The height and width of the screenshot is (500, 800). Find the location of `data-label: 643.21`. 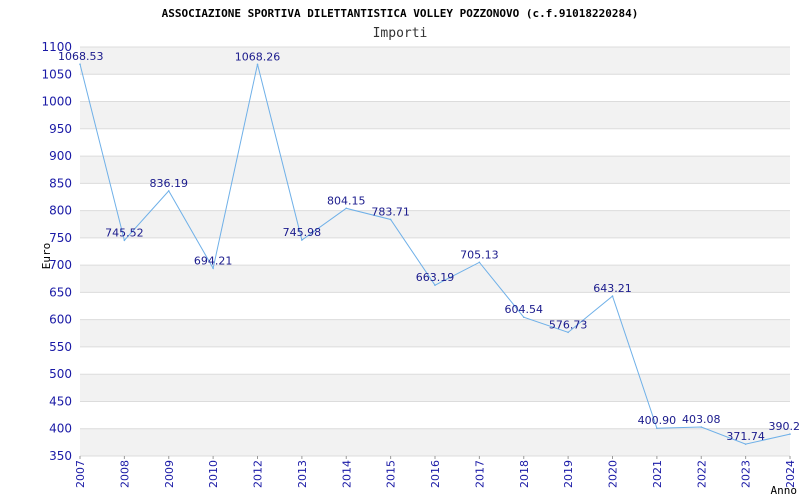

data-label: 643.21 is located at coordinates (612, 288).